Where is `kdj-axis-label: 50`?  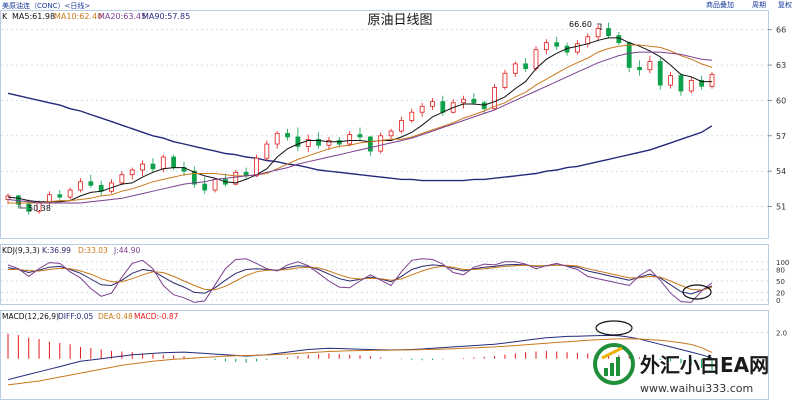 kdj-axis-label: 50 is located at coordinates (780, 282).